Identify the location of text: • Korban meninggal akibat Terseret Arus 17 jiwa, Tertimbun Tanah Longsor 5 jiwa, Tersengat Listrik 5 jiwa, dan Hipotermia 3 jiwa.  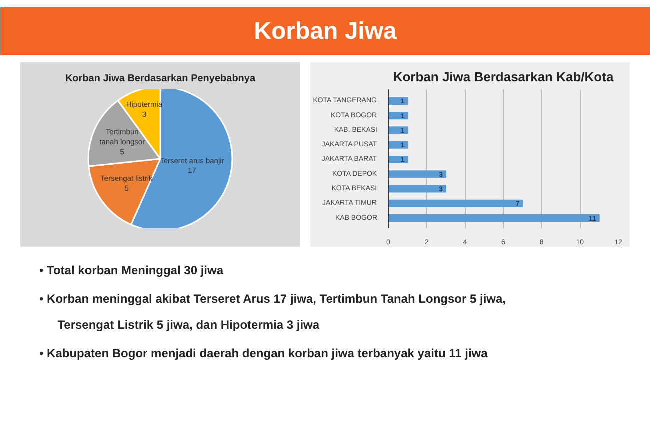
(273, 312).